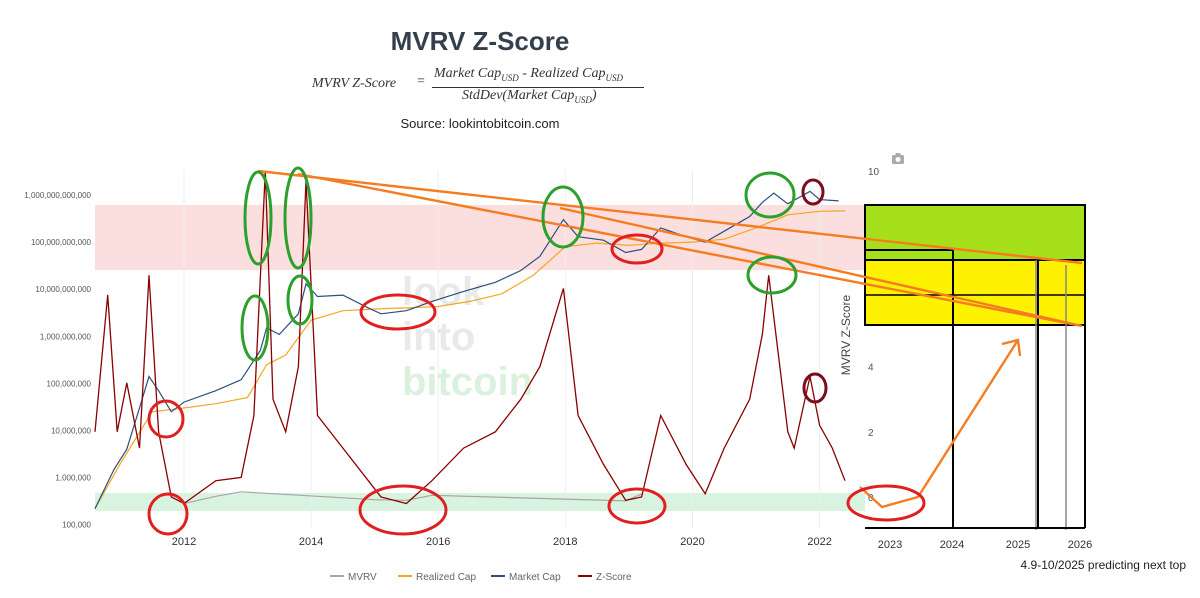  What do you see at coordinates (300, 300) in the screenshot?
I see `green-circle-2014-cap` at bounding box center [300, 300].